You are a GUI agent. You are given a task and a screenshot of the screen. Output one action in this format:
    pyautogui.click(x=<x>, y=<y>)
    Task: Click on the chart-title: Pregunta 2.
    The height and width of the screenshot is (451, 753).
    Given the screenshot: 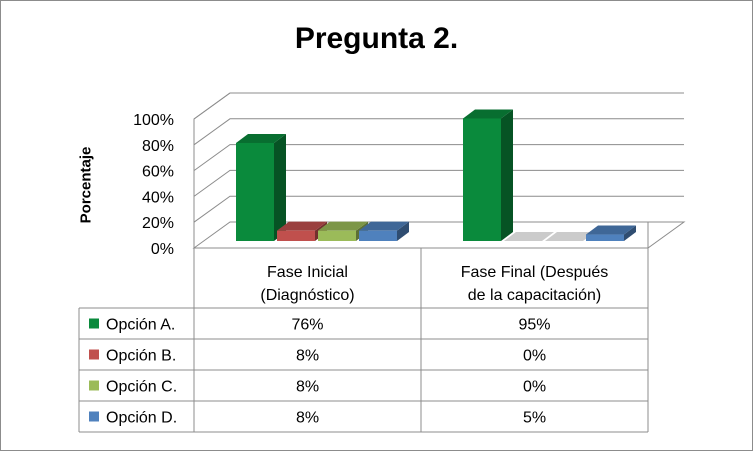 What is the action you would take?
    pyautogui.click(x=376, y=38)
    